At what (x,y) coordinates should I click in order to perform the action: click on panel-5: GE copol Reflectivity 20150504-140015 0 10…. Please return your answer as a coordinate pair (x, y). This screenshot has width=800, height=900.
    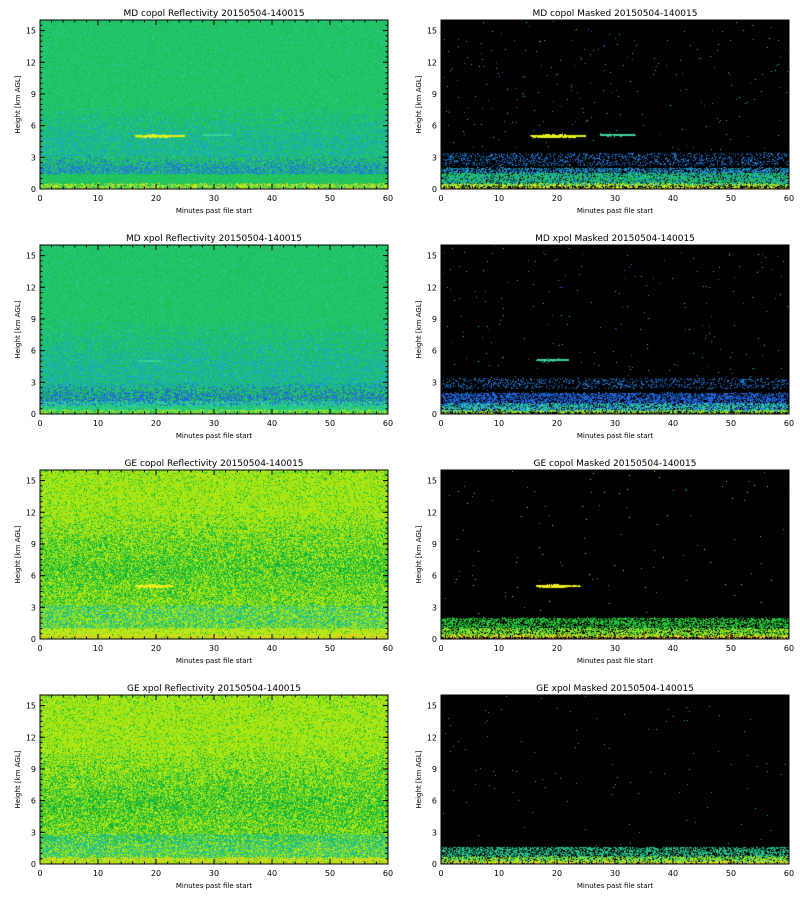
    Looking at the image, I should click on (203, 562).